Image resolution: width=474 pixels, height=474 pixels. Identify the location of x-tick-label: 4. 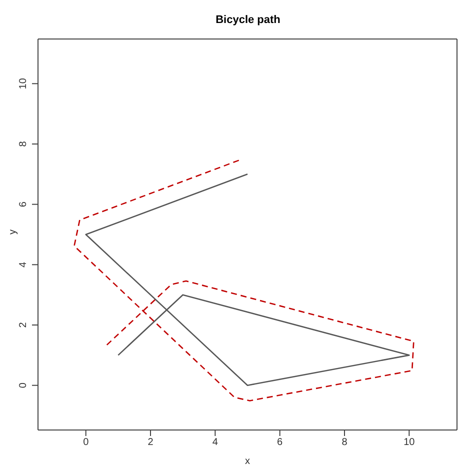
(215, 442).